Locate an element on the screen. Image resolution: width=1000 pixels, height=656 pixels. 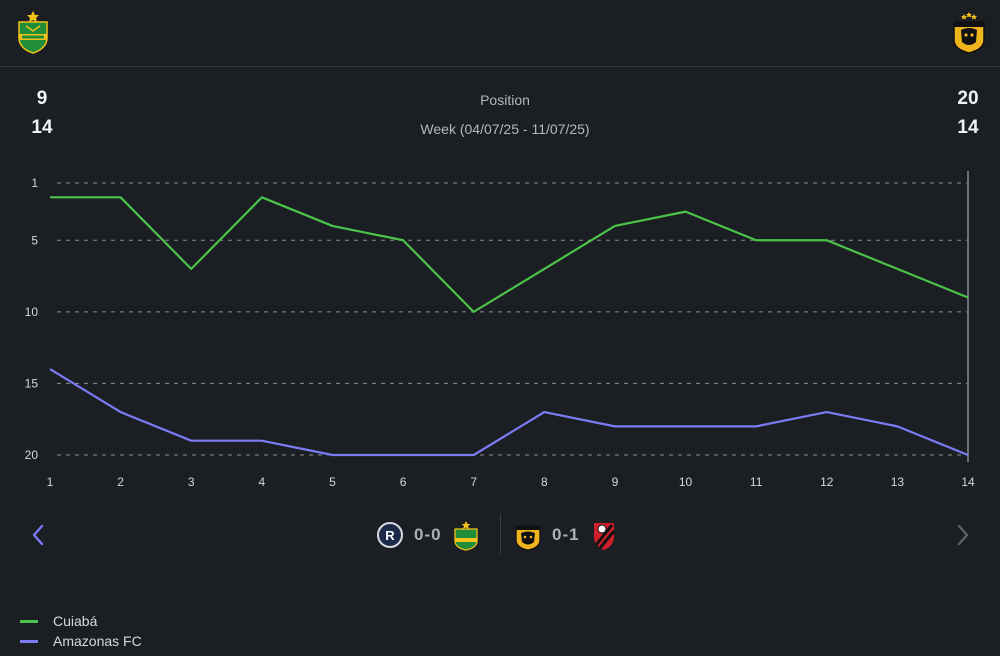
match-card: 0-1 is located at coordinates (566, 535).